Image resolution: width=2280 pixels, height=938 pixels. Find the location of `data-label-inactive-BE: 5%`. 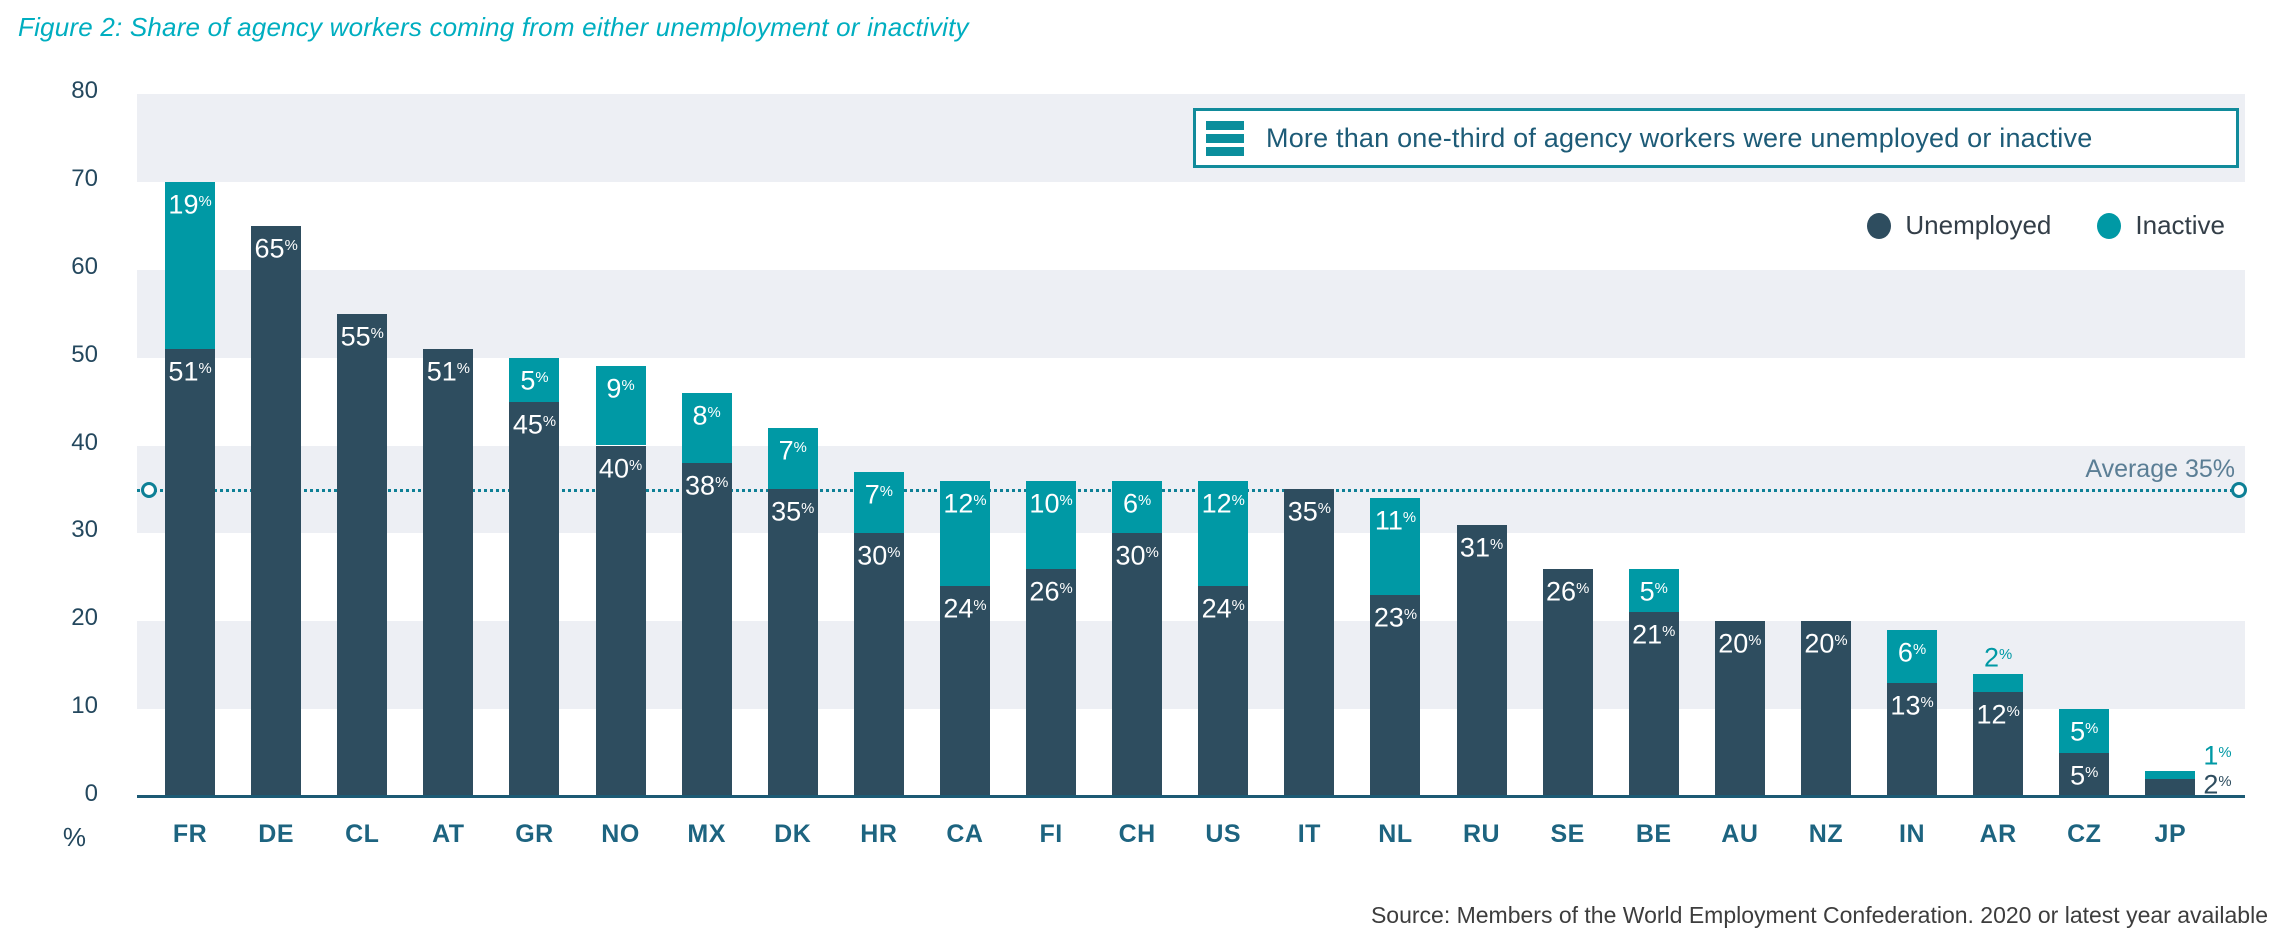

data-label-inactive-BE: 5% is located at coordinates (1653, 590).